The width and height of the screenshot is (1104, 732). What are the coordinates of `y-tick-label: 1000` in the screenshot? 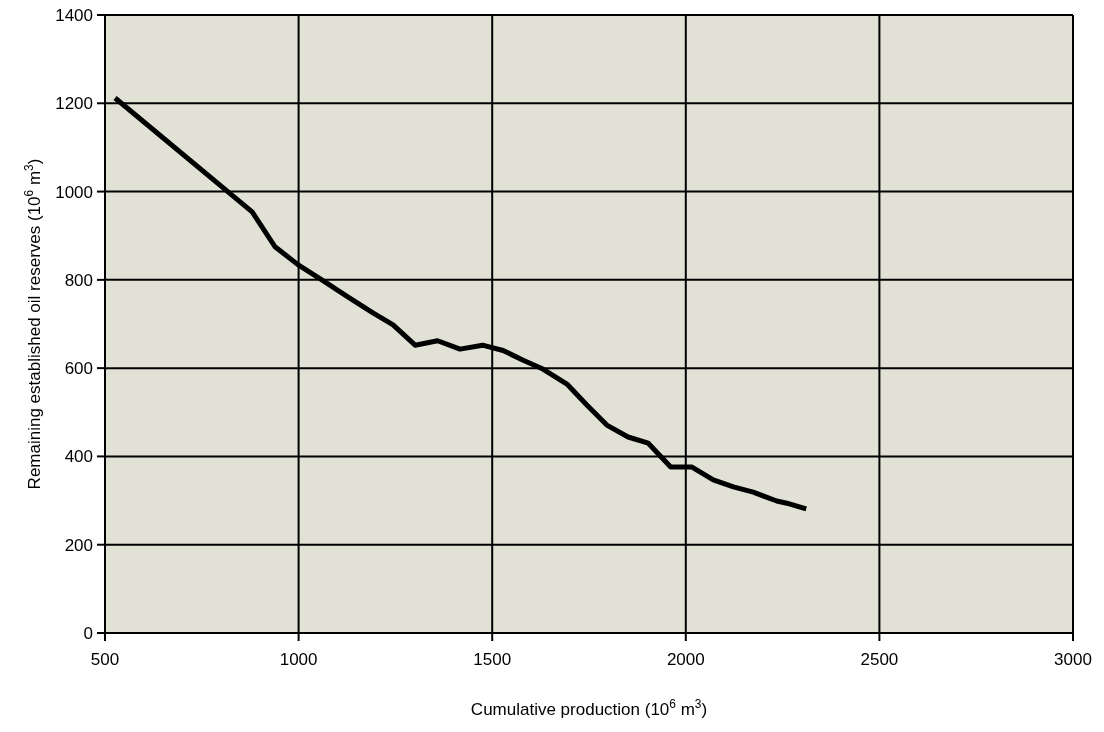 It's located at (74, 192).